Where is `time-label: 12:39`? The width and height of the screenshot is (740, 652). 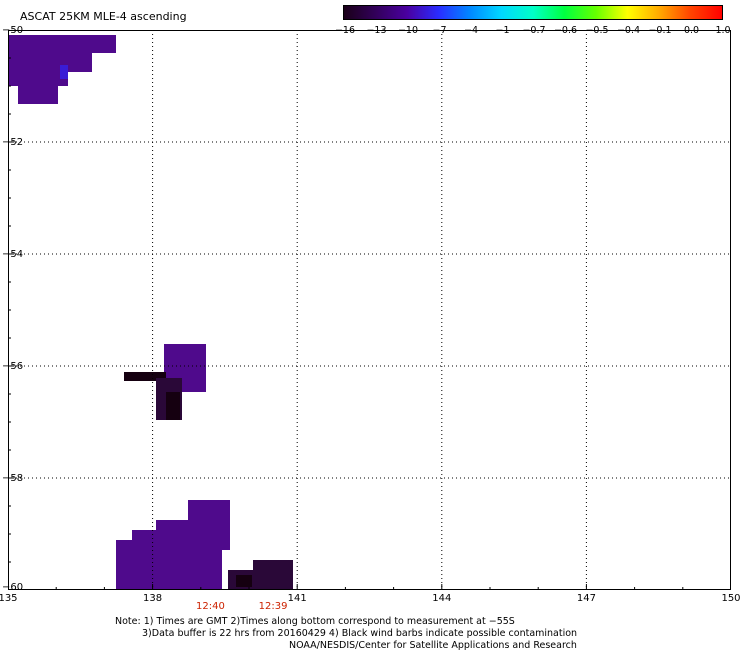
time-label: 12:39 is located at coordinates (273, 606).